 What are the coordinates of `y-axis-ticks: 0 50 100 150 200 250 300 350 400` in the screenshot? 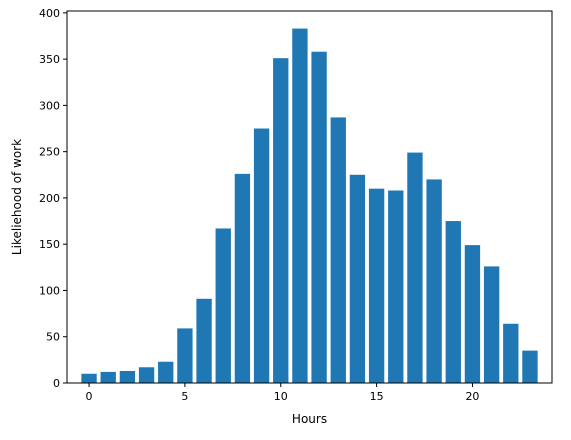 It's located at (53, 198).